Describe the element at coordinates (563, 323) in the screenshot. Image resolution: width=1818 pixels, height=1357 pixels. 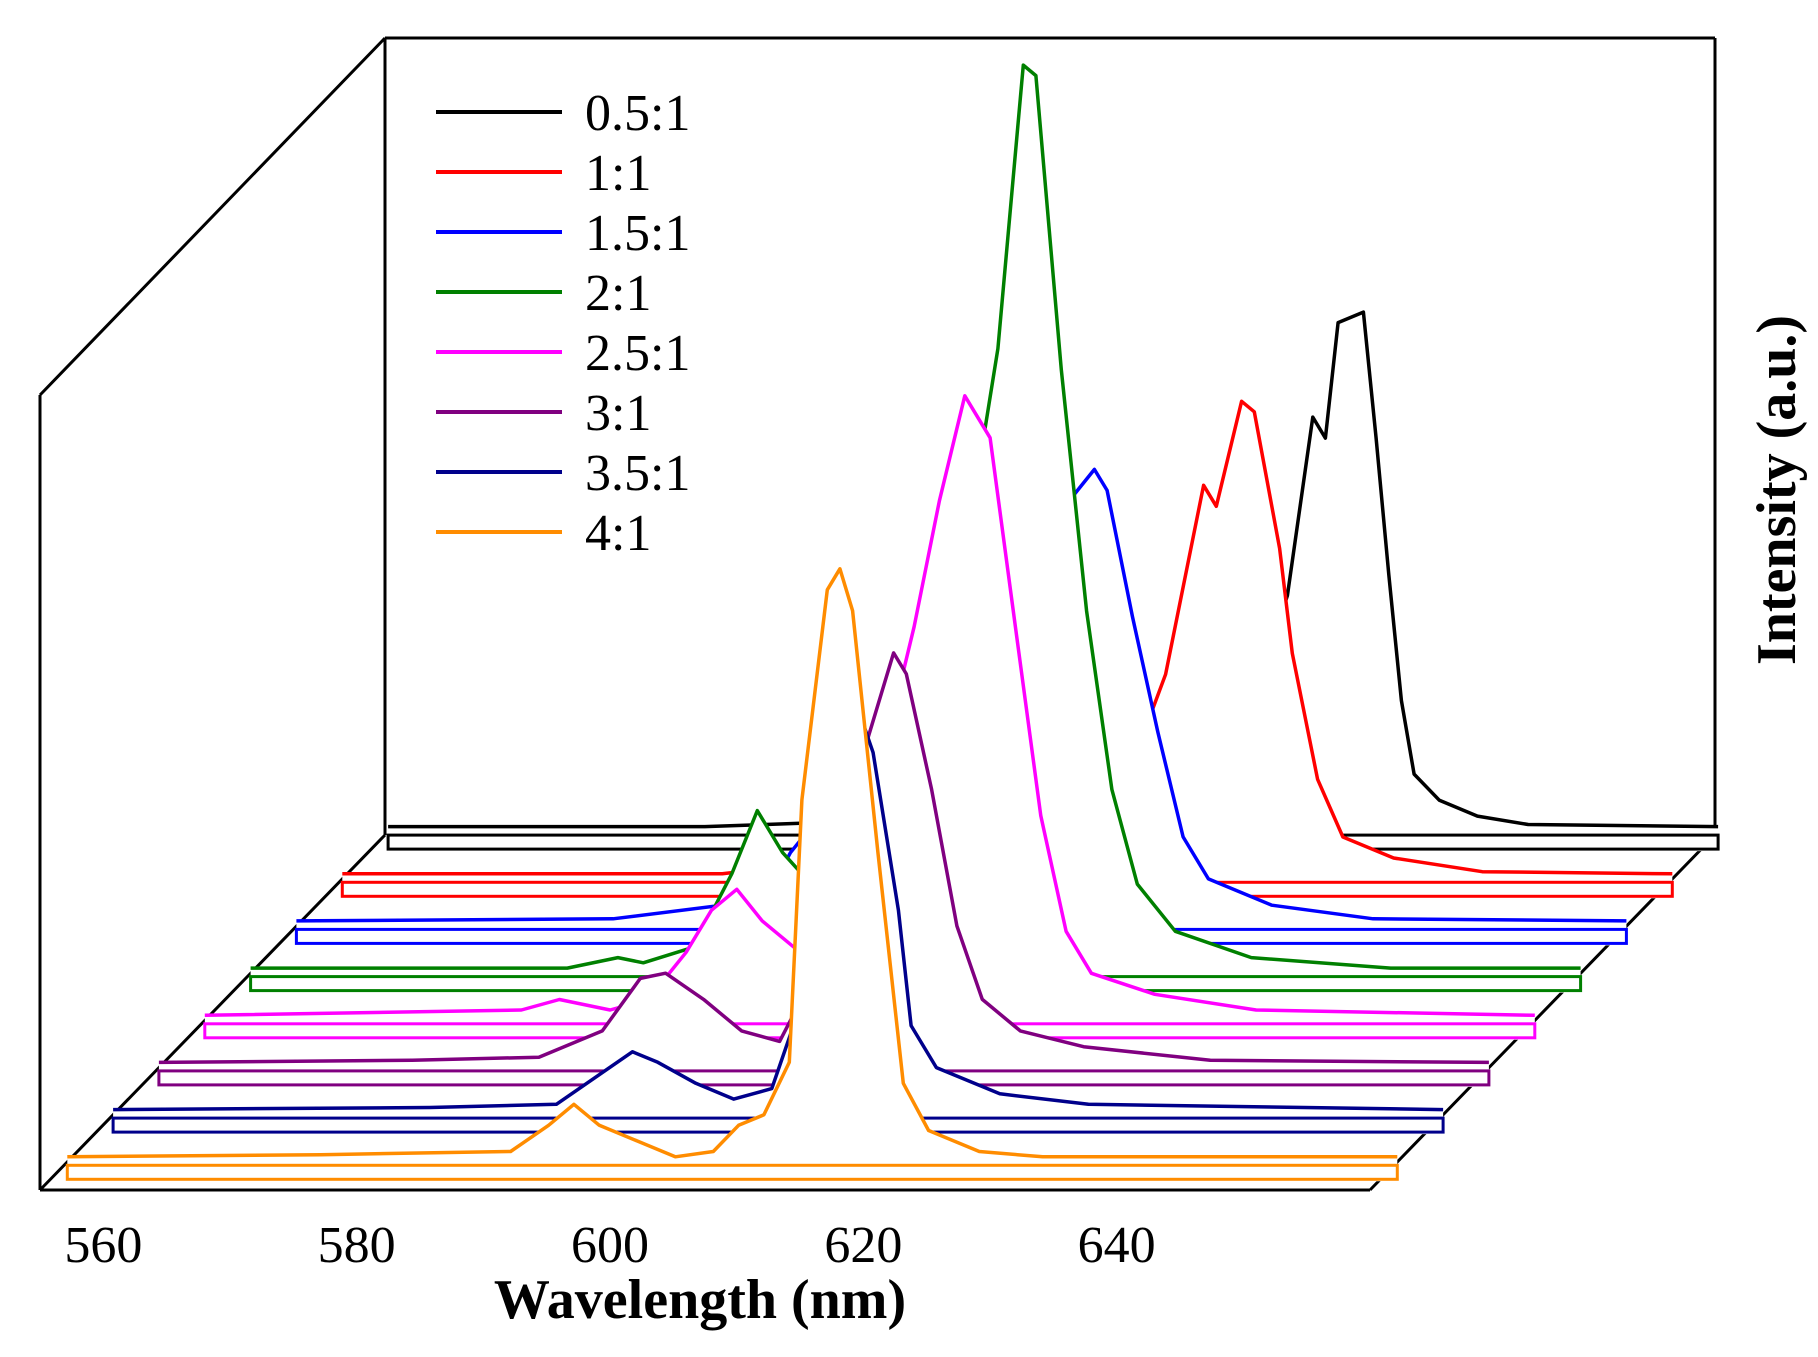
I see `legend: 0.5:11:11.5:12:12.5:13:13.5:14:1` at that location.